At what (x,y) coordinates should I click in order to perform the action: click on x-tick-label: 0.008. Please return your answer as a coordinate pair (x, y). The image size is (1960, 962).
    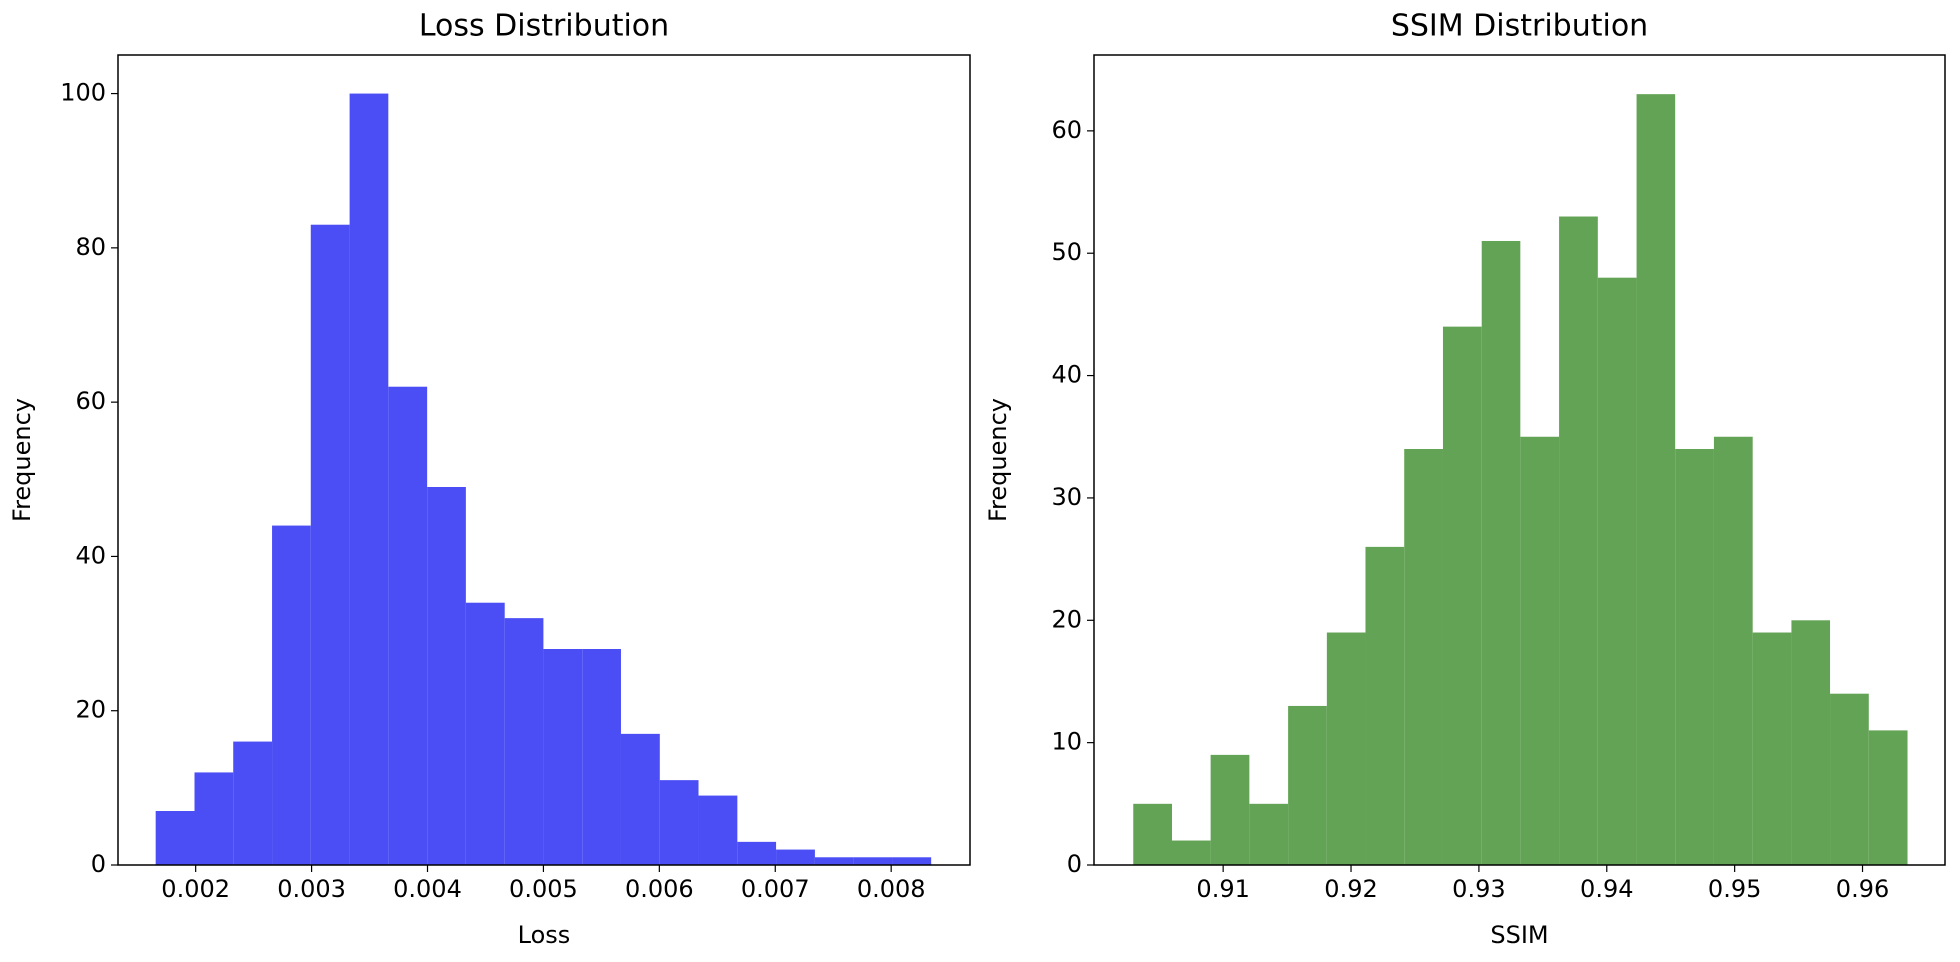
    Looking at the image, I should click on (891, 889).